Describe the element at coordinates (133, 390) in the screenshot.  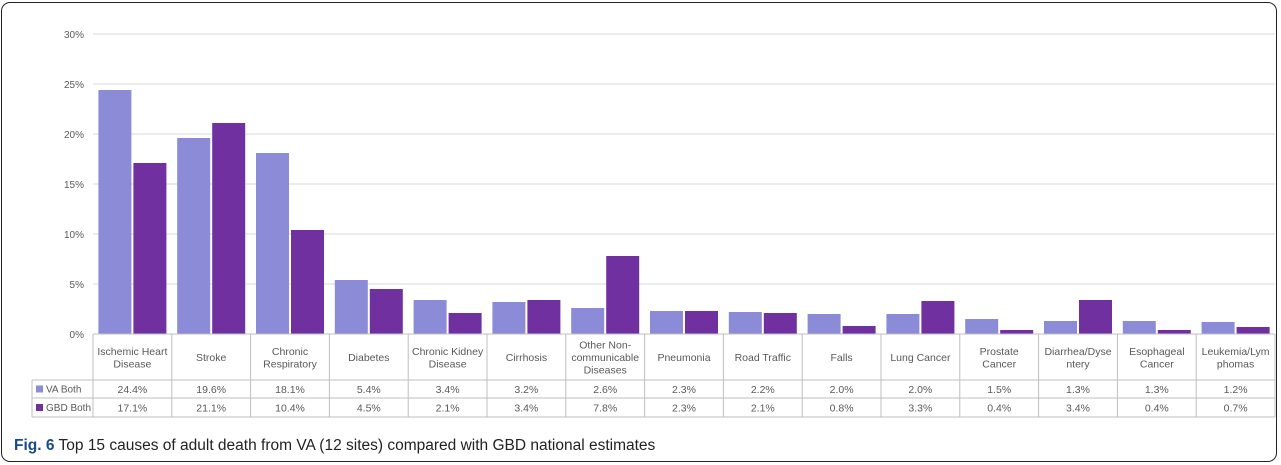
I see `table-value: 24.4%` at that location.